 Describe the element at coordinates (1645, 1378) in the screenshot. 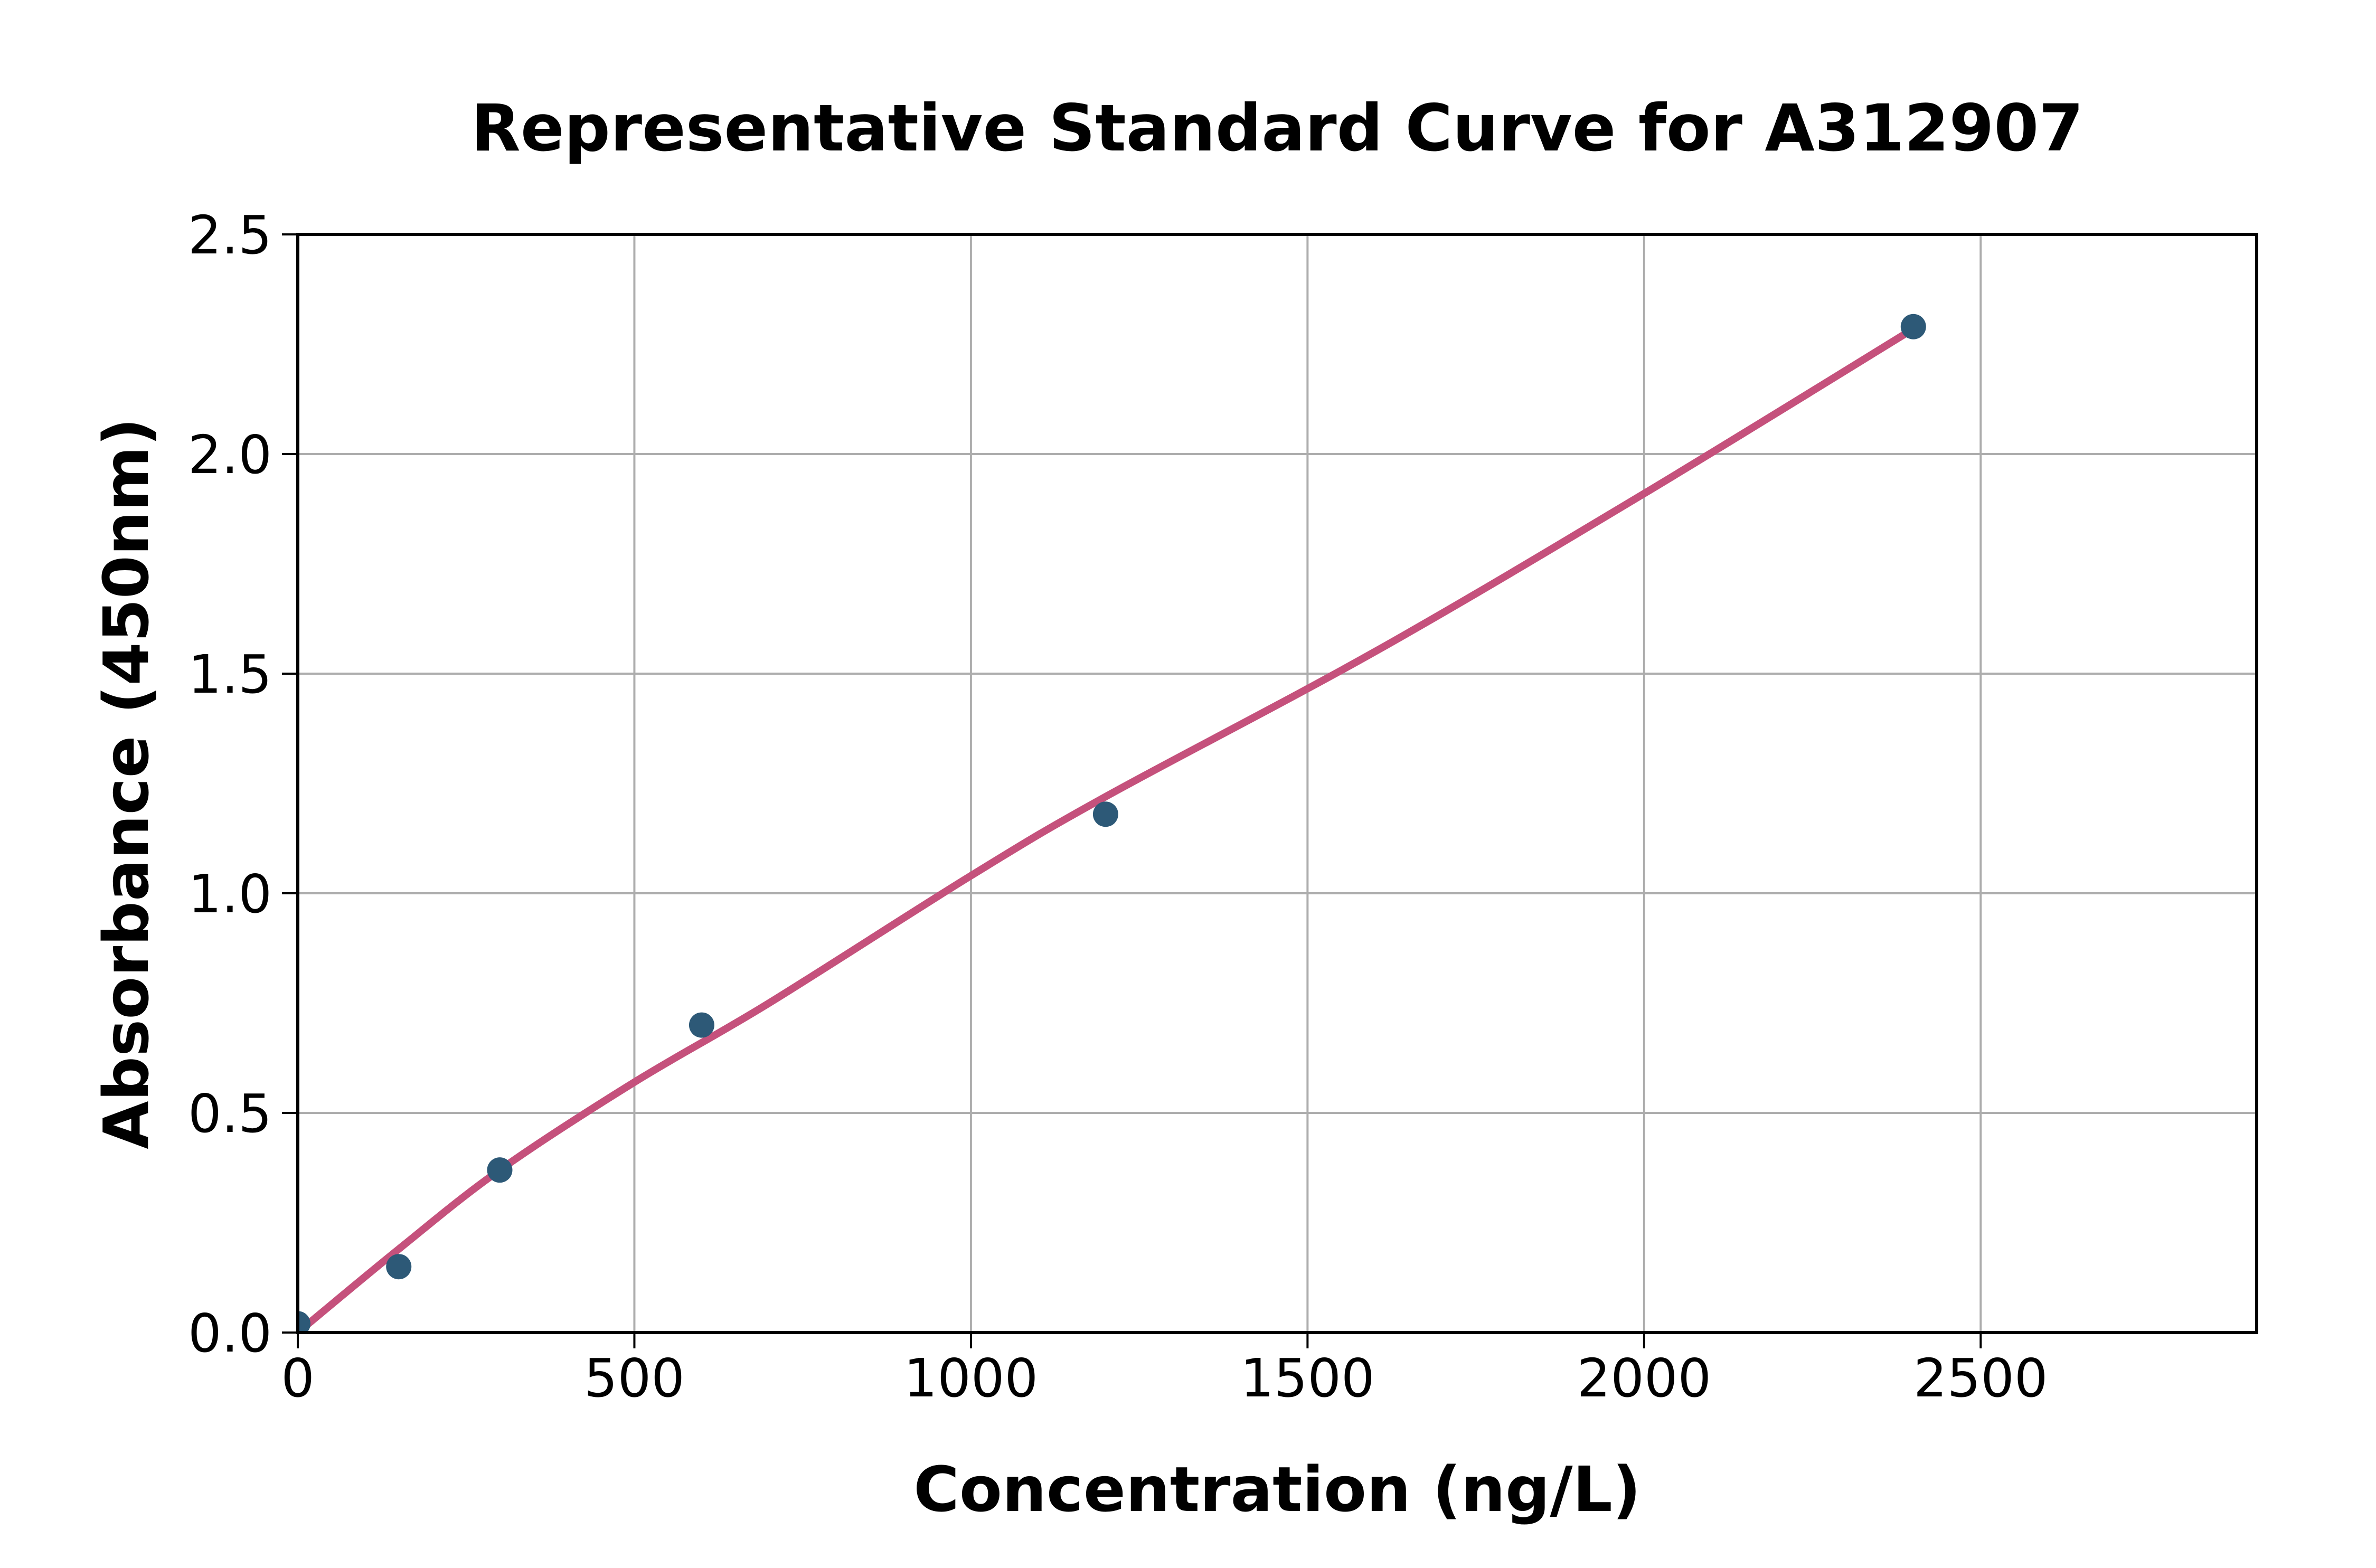

I see `x-tick-label: 2000` at that location.